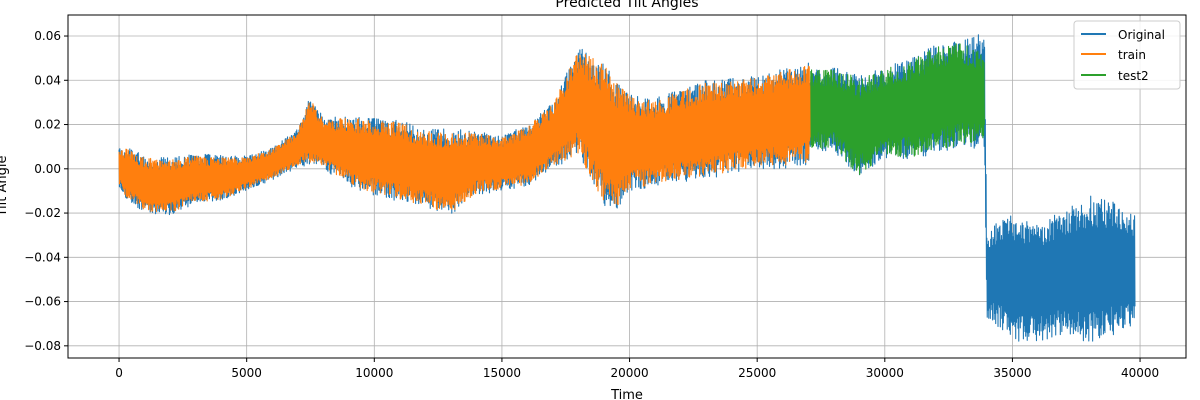 This screenshot has height=400, width=1200. I want to click on x-tick-label: 30000, so click(885, 373).